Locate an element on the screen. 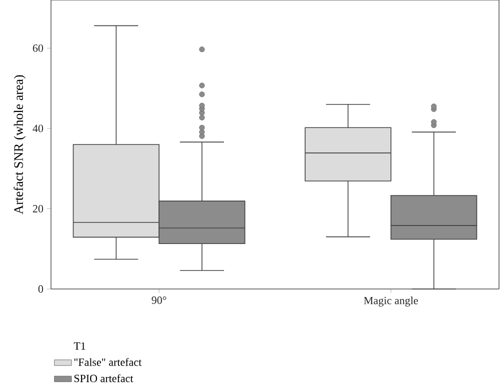  x-tick-label: 90° is located at coordinates (159, 300).